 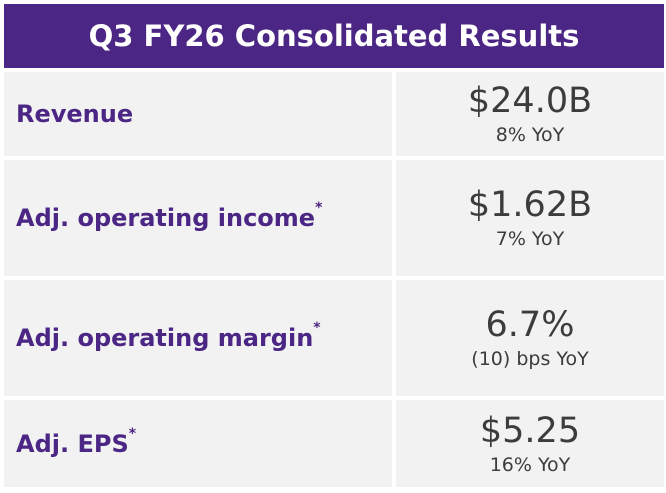 What do you see at coordinates (530, 430) in the screenshot?
I see `metric-value: $5.25` at bounding box center [530, 430].